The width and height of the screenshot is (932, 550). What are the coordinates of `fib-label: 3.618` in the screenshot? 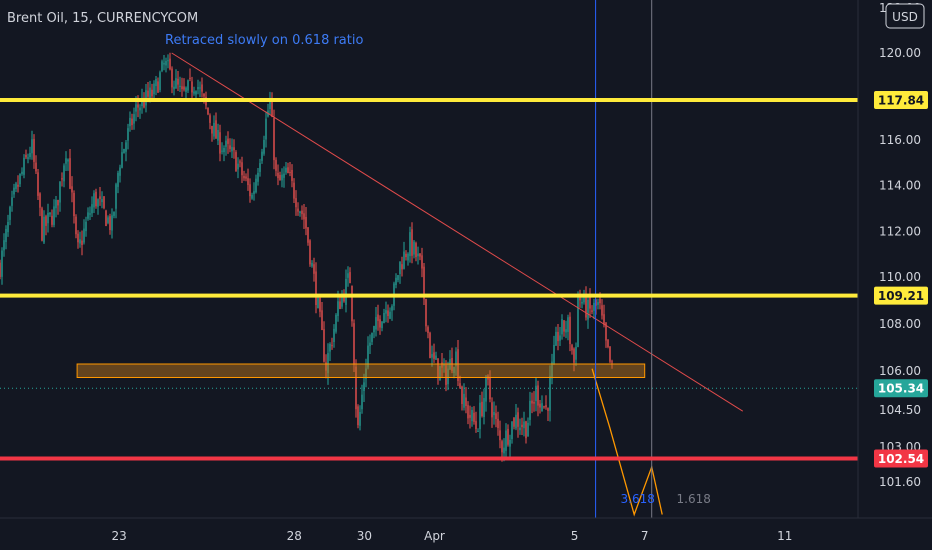 It's located at (638, 499).